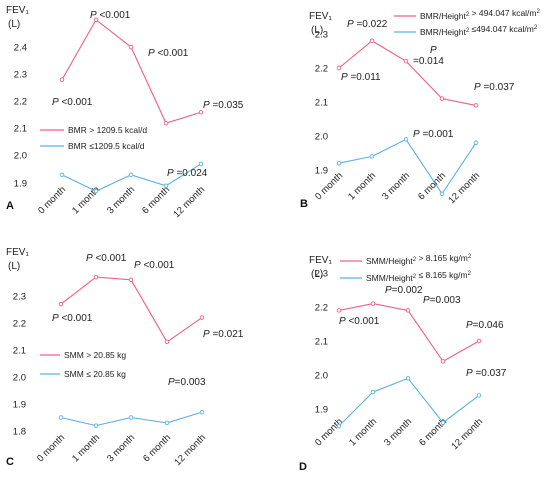 This screenshot has width=550, height=488. I want to click on p-value-annotation: P =0.037, so click(486, 373).